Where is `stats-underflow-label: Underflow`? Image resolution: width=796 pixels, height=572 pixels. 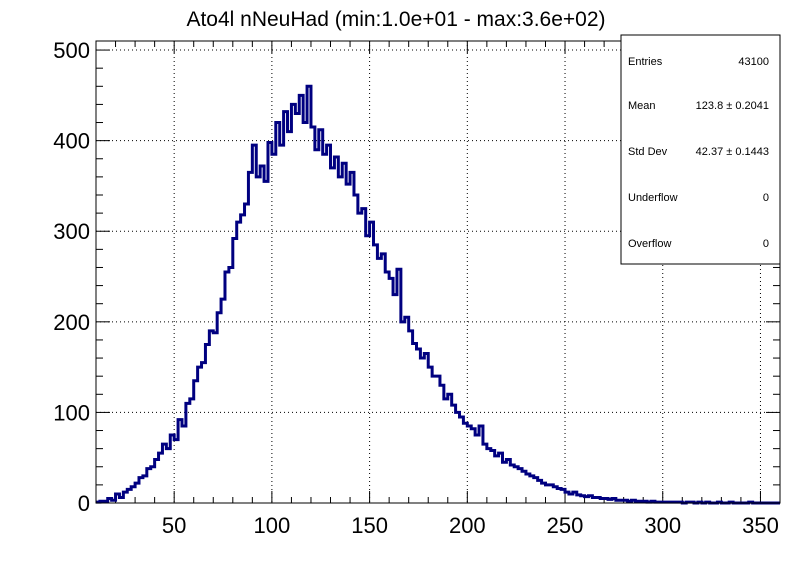 stats-underflow-label: Underflow is located at coordinates (653, 198).